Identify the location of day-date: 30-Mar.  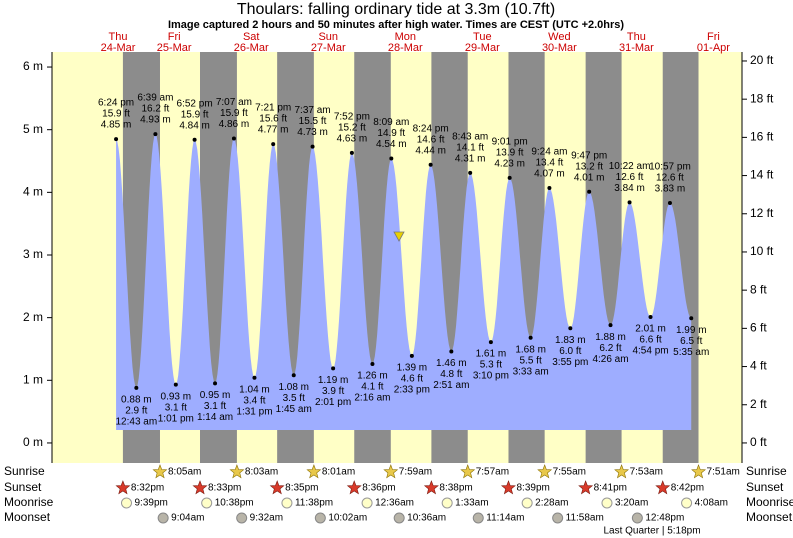
(559, 48).